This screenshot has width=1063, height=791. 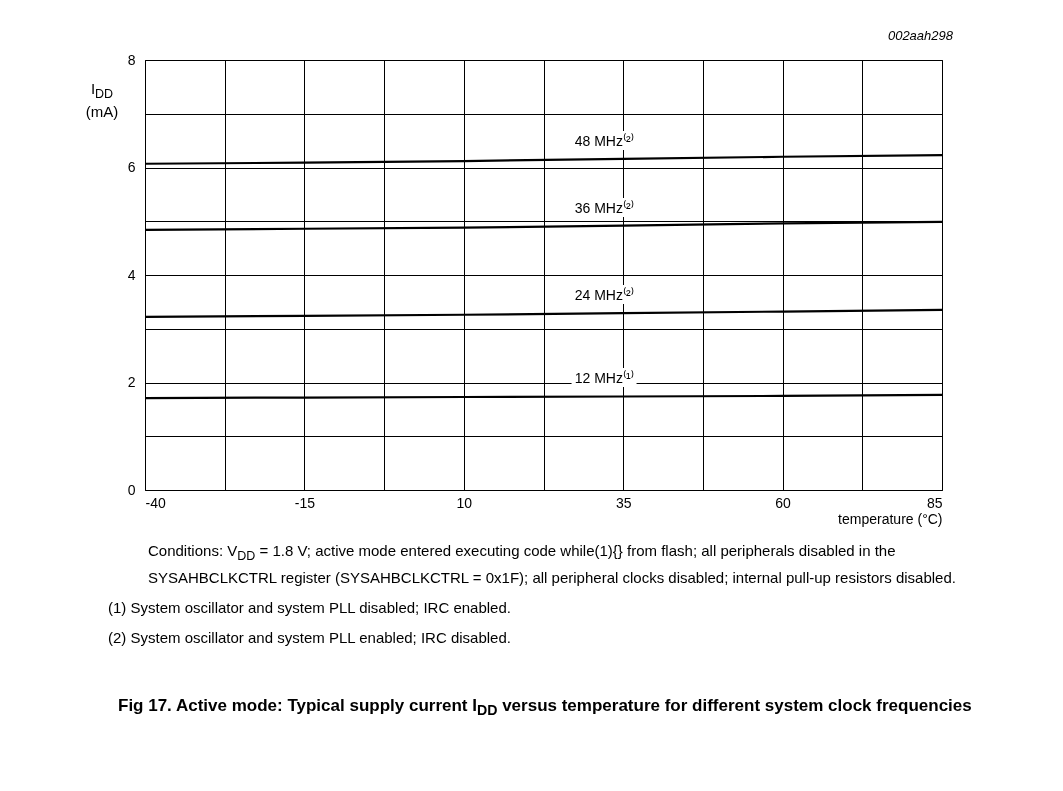 What do you see at coordinates (131, 489) in the screenshot?
I see `y-tick-label: 0` at bounding box center [131, 489].